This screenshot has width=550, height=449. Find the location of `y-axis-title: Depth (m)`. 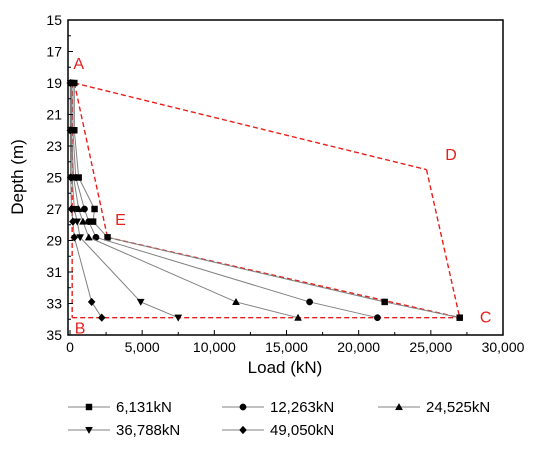

y-axis-title: Depth (m) is located at coordinates (17, 177).